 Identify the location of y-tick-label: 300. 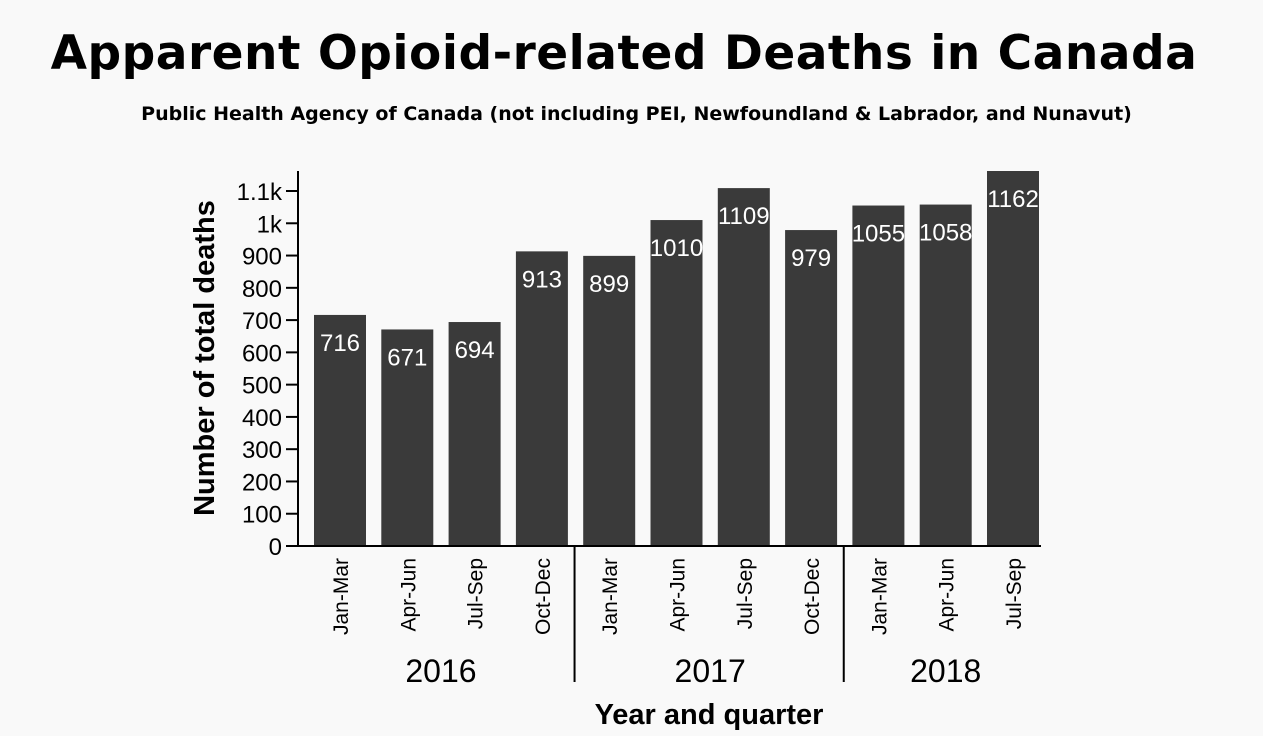
(262, 450).